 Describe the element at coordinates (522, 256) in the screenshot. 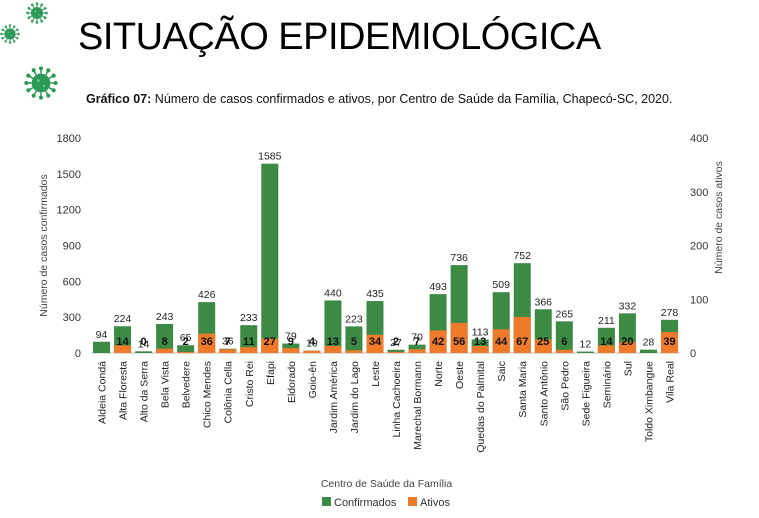

I see `label-confirmados: 752` at that location.